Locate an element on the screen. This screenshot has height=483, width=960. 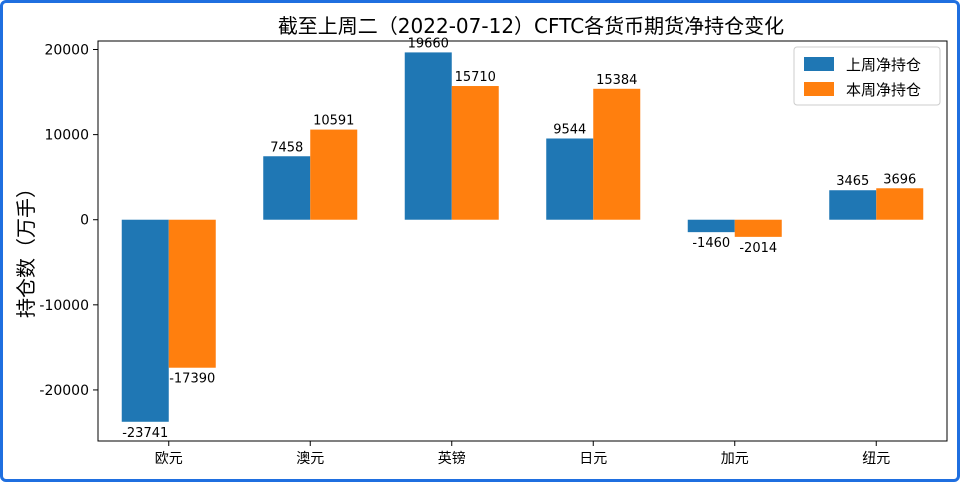
bar-value-label: 3696 is located at coordinates (899, 179).